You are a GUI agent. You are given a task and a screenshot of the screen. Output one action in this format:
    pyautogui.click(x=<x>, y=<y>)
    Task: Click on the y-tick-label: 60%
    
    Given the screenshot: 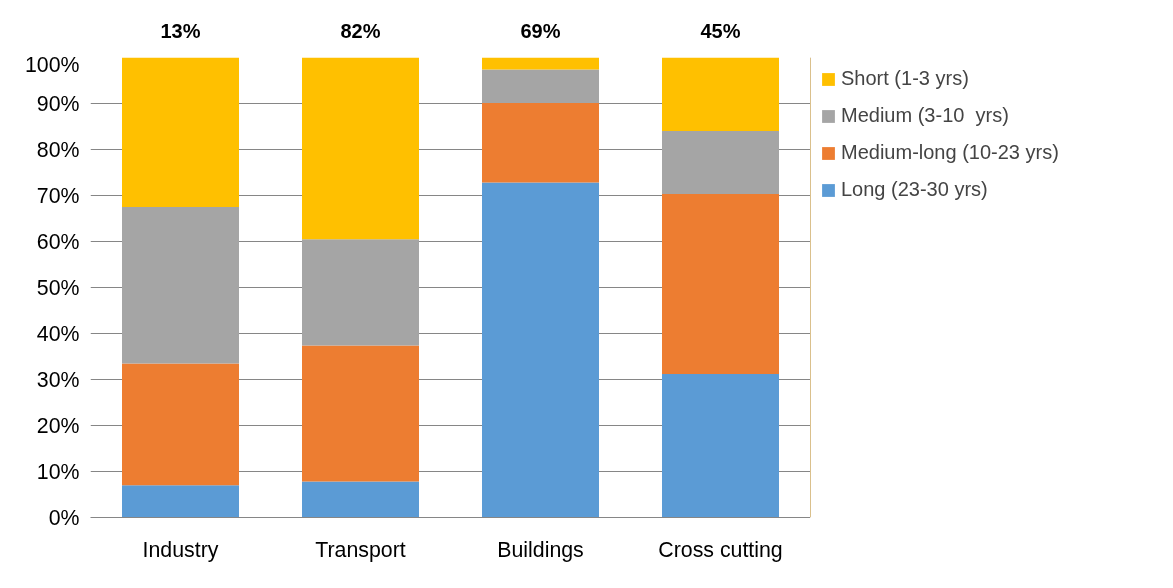 What is the action you would take?
    pyautogui.click(x=58, y=241)
    